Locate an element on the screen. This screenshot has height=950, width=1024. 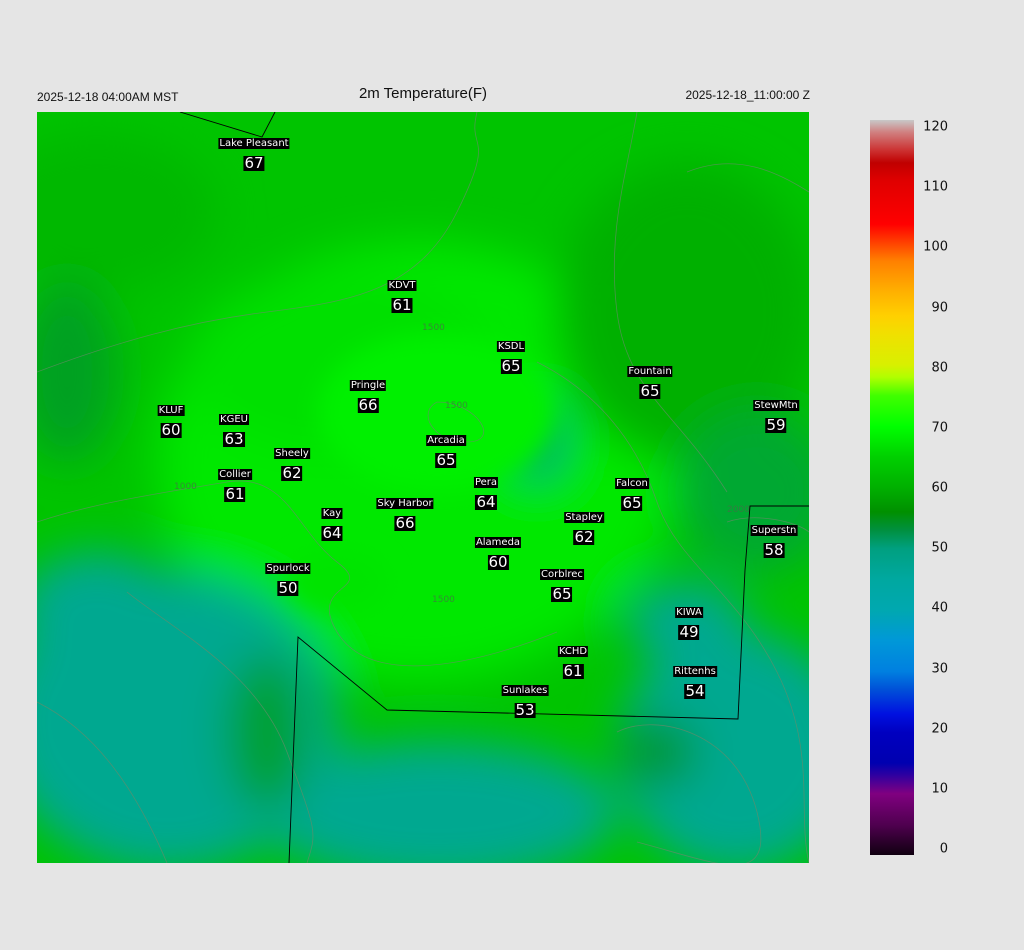
station-marker: Corblrec 65 is located at coordinates (562, 584).